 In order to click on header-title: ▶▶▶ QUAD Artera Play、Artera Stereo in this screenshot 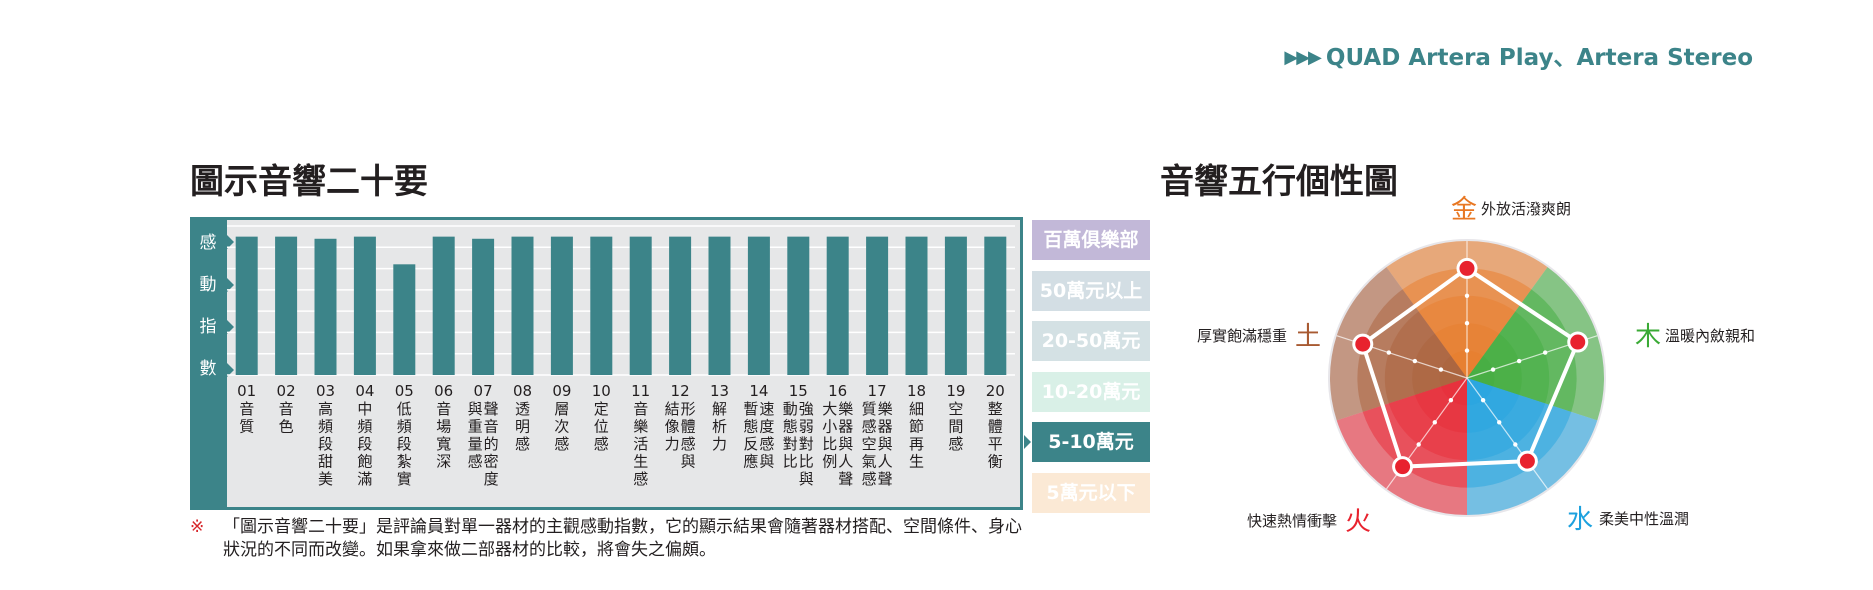, I will do `click(1518, 55)`.